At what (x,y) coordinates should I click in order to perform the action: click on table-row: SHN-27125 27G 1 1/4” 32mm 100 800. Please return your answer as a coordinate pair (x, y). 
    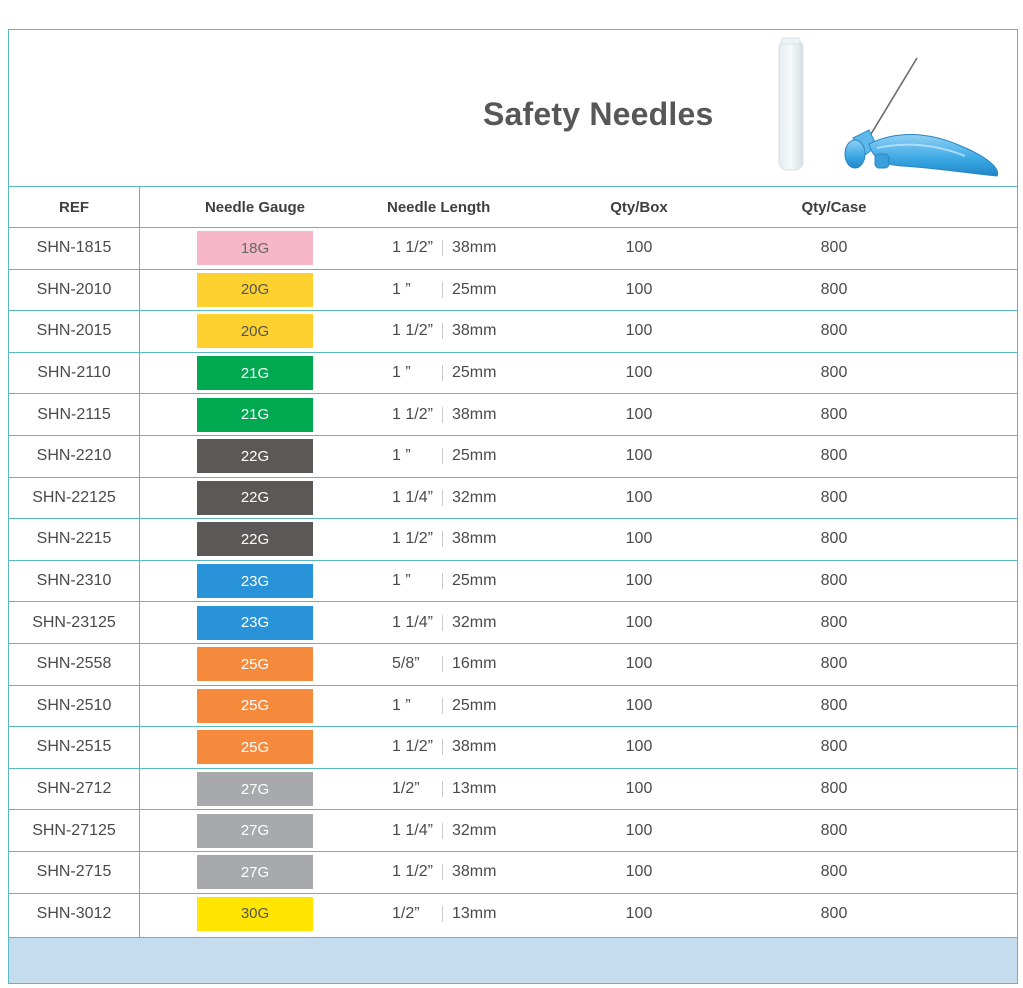
    Looking at the image, I should click on (513, 830).